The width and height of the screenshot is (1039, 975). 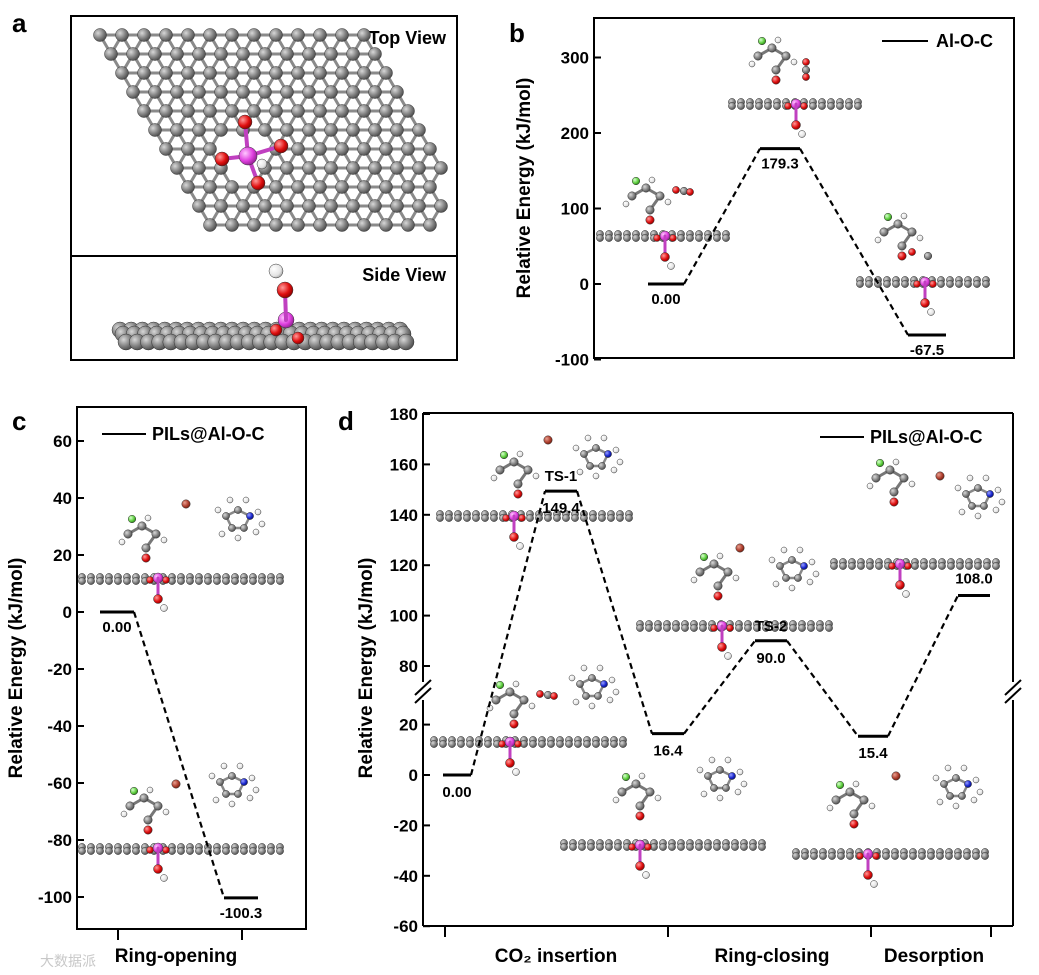 I want to click on panel-c-ylabel: Relative Energy (kJ/mol), so click(x=16, y=668).